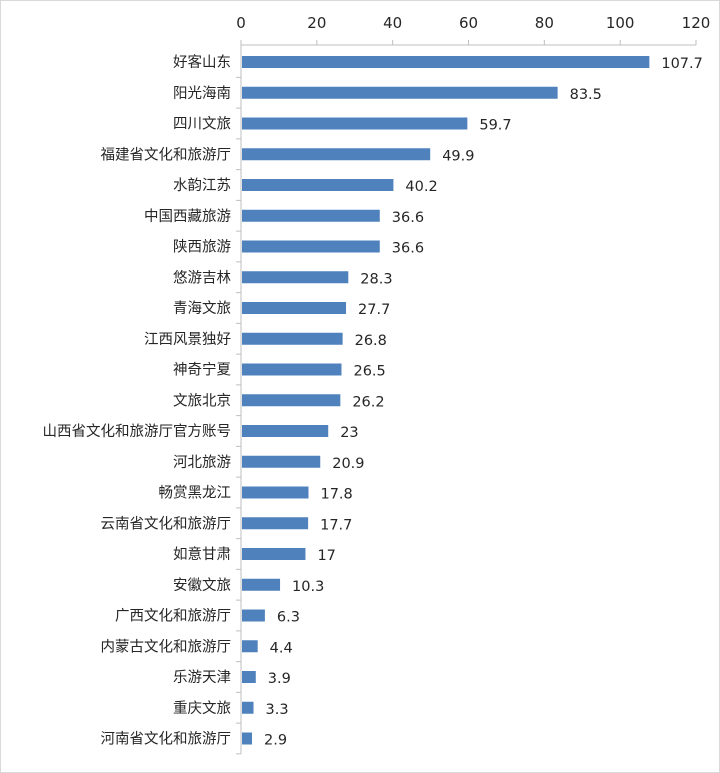 This screenshot has height=773, width=720. What do you see at coordinates (202, 277) in the screenshot?
I see `category-label: 悠游吉林` at bounding box center [202, 277].